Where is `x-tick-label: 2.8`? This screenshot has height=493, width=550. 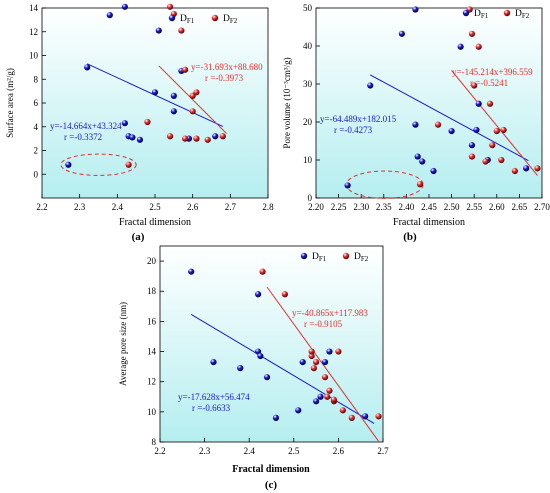
x-tick-label: 2.8 is located at coordinates (268, 207).